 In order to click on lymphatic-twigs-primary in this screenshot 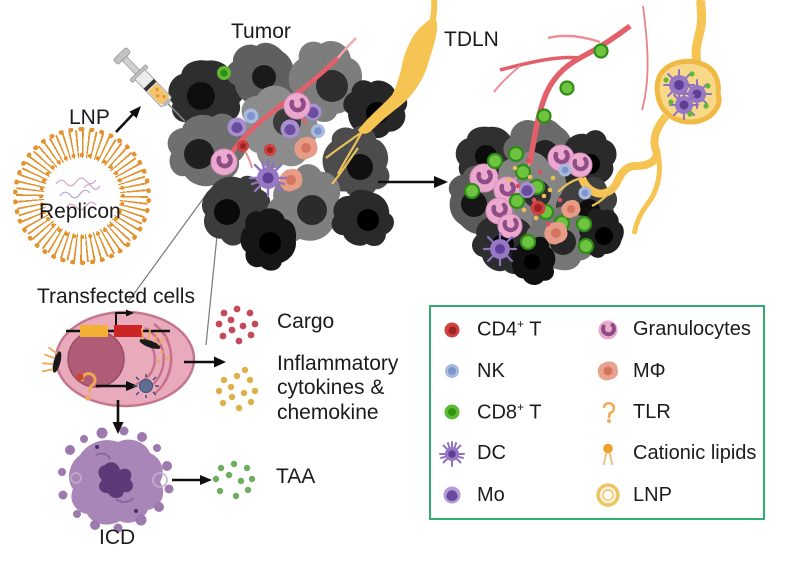, I will do `click(344, 158)`.